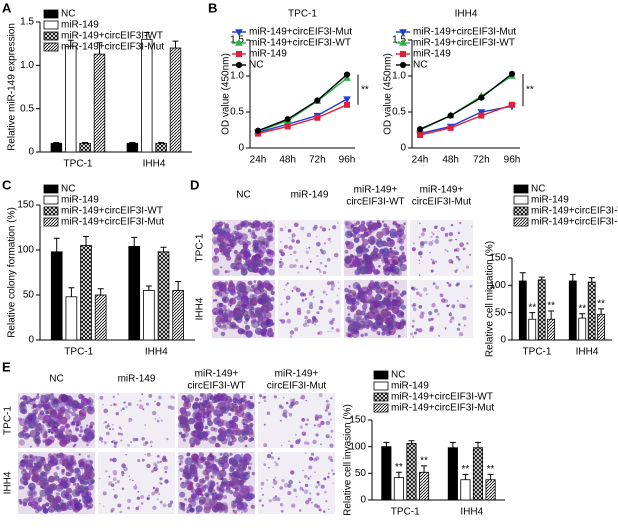  I want to click on legend-label: miR-149+circEIF3I-WT, so click(442, 397).